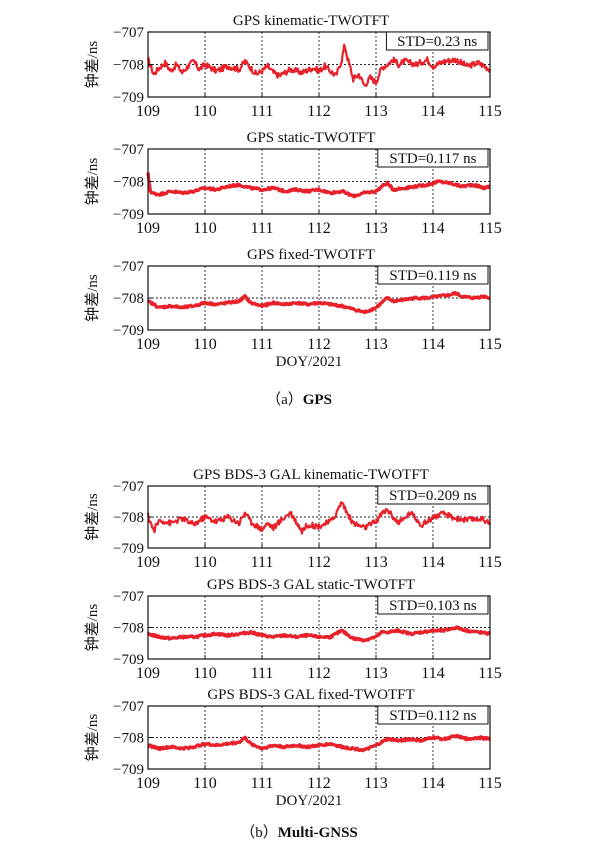 The image size is (598, 859). I want to click on std-annotation: STD=0.117 ns, so click(432, 159).